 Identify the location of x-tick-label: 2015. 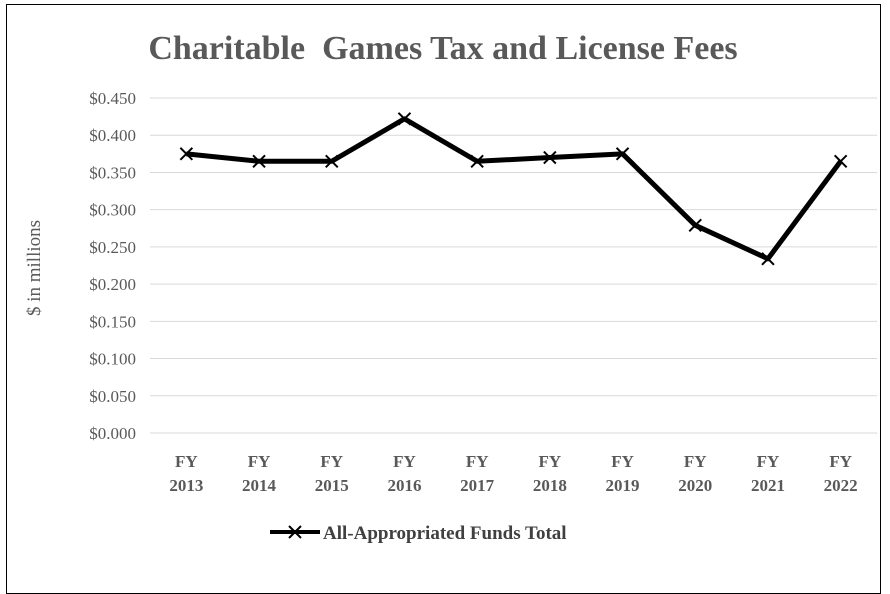
(332, 485).